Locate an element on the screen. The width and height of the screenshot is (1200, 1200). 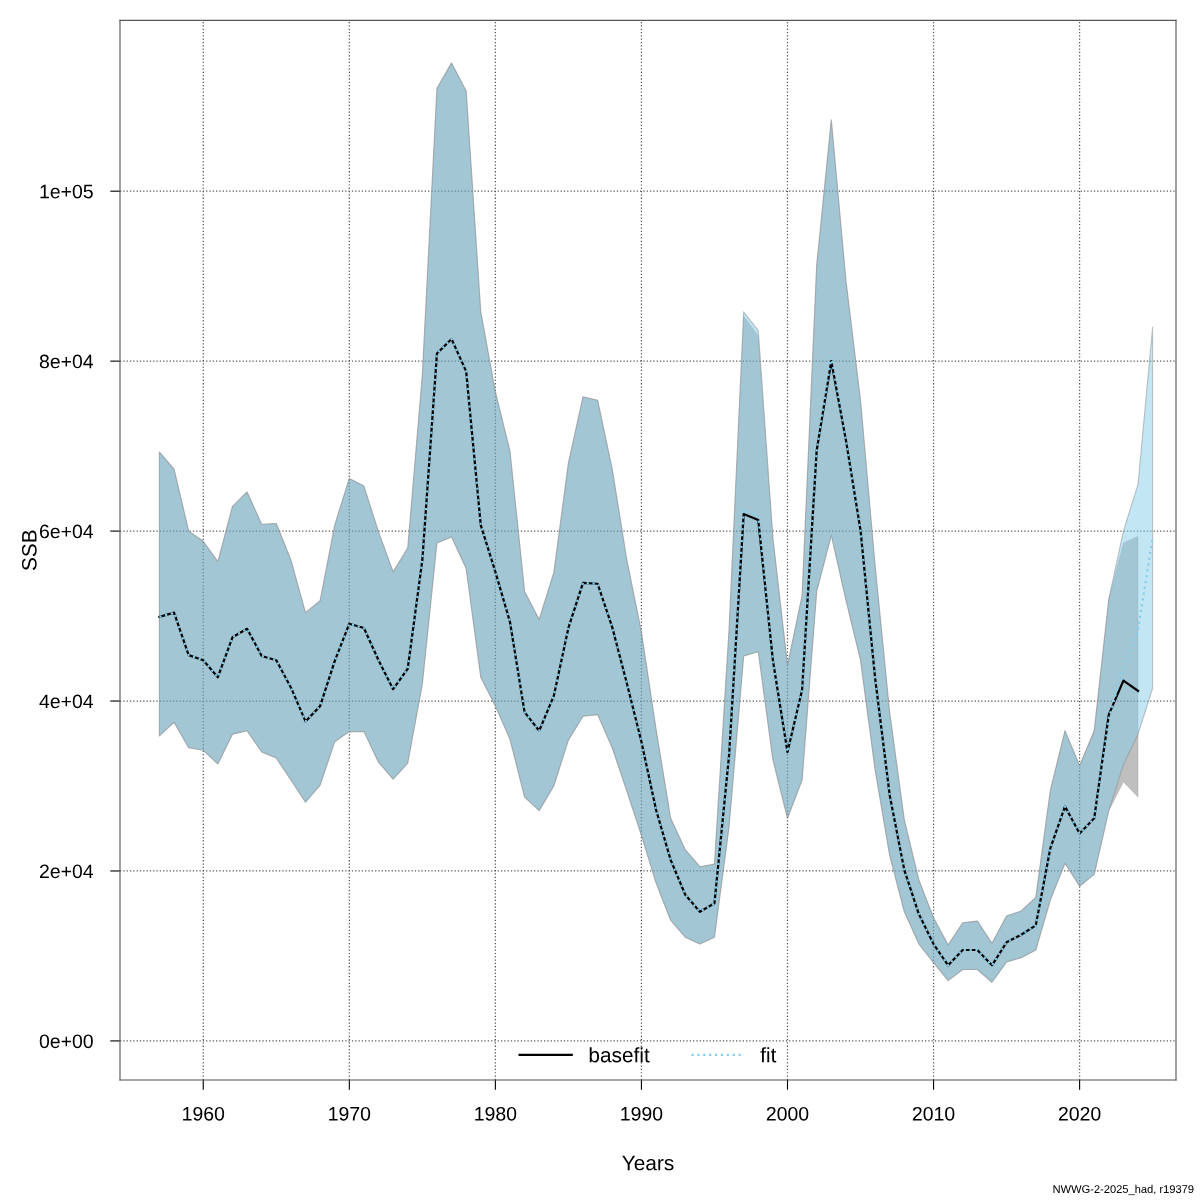
y-tick-label: 1e+05 is located at coordinates (66, 191).